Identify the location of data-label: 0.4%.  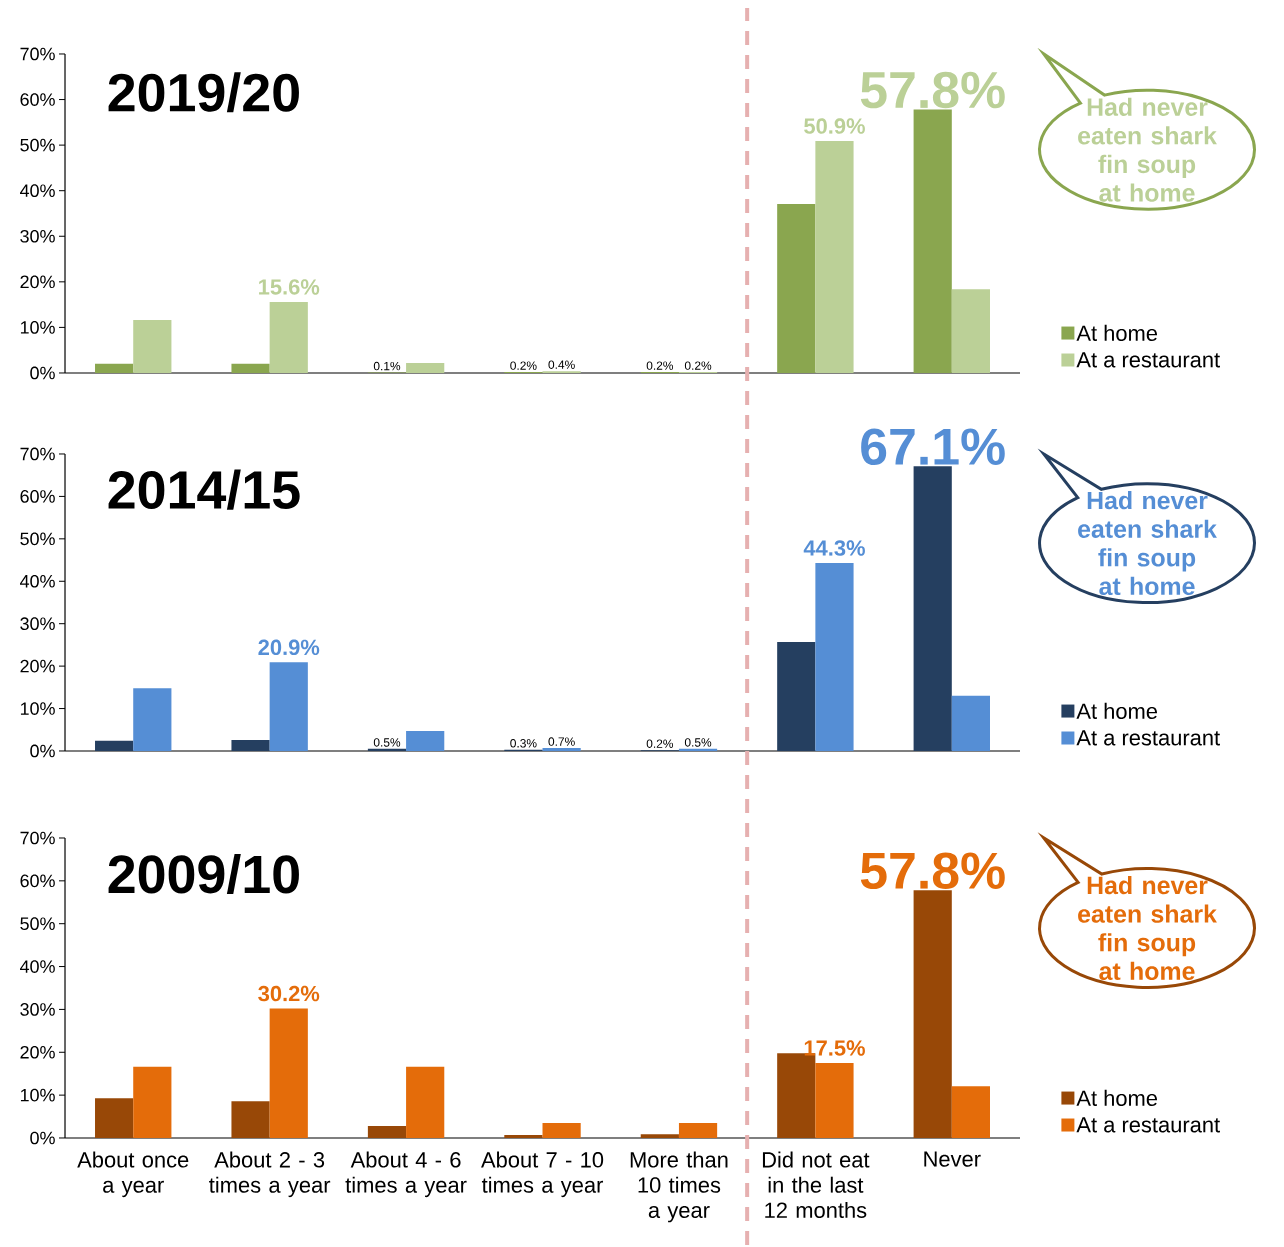
(561, 364).